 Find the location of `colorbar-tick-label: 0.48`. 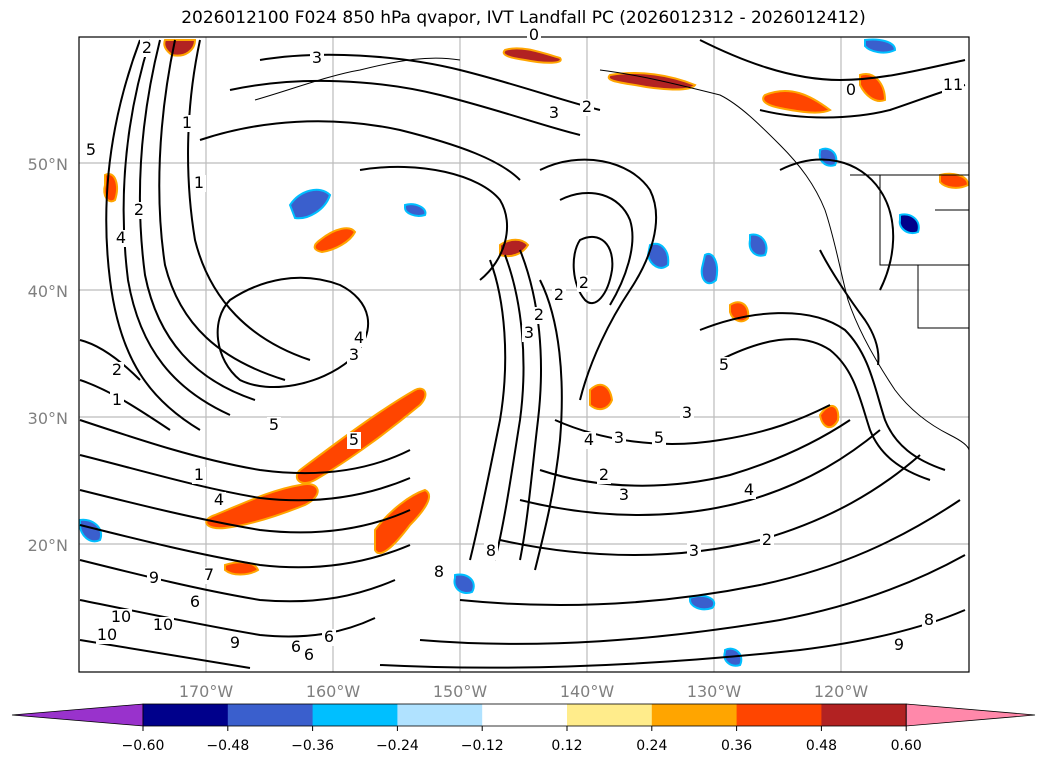

colorbar-tick-label: 0.48 is located at coordinates (821, 746).